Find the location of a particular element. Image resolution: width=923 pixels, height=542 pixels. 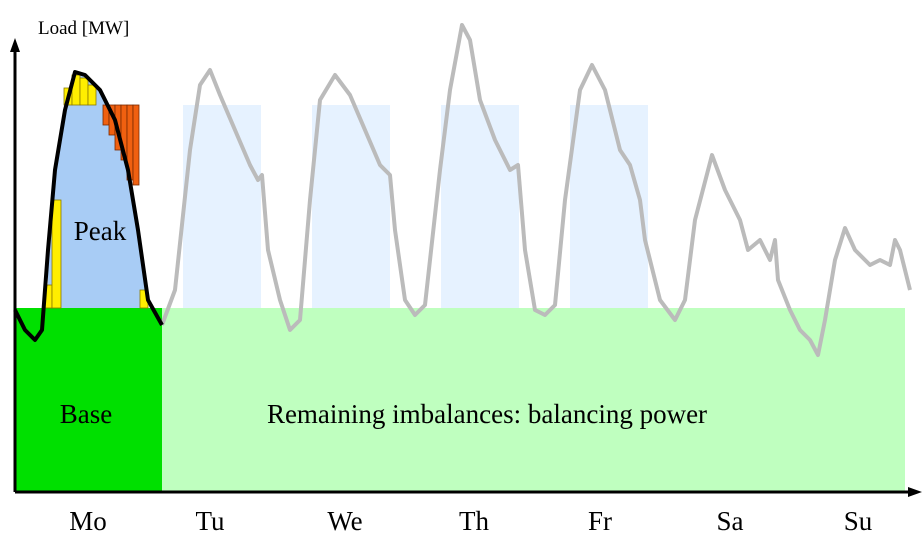

day-label: Sa is located at coordinates (730, 521).